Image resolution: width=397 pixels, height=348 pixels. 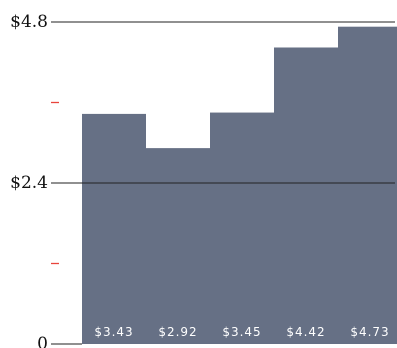 What do you see at coordinates (29, 183) in the screenshot?
I see `y-tick-label-2: $2.4` at bounding box center [29, 183].